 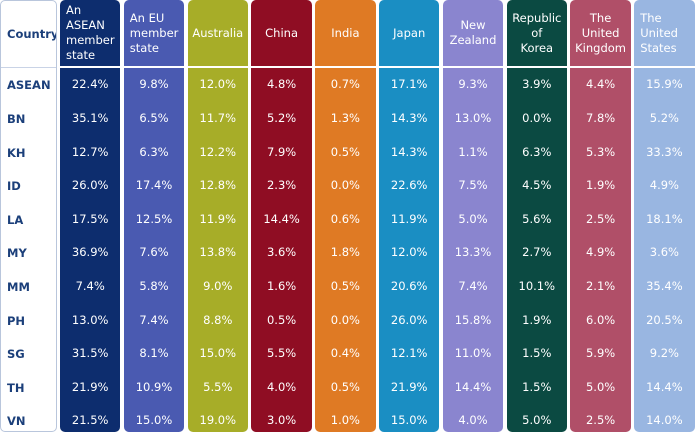 I want to click on value-cell-ph-2: 8.8%, so click(x=218, y=319).